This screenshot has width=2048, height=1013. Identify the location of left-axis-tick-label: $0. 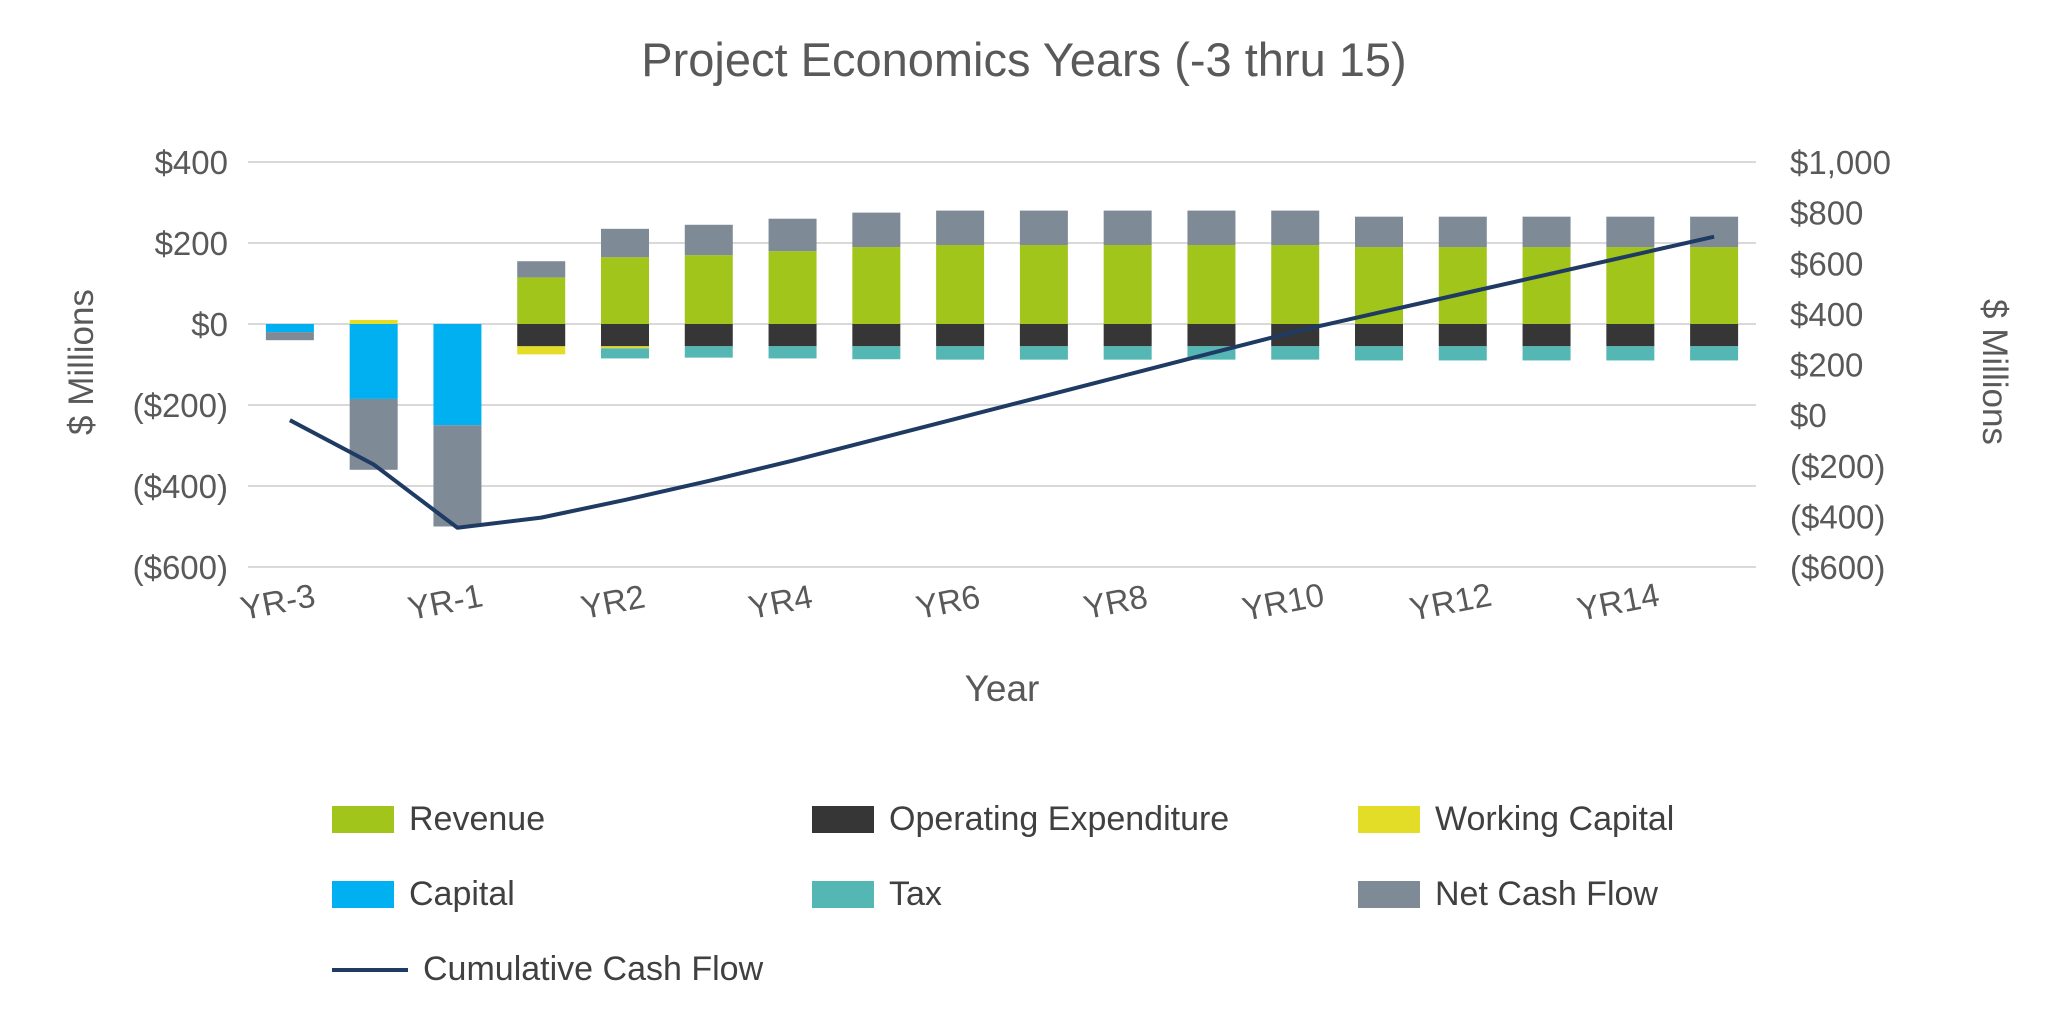
(209, 324).